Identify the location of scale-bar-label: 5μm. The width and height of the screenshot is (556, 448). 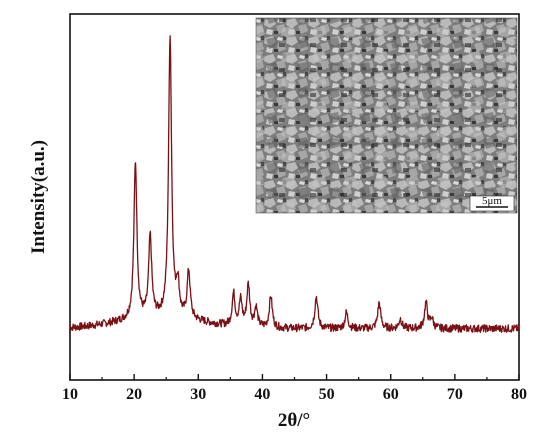
(492, 201).